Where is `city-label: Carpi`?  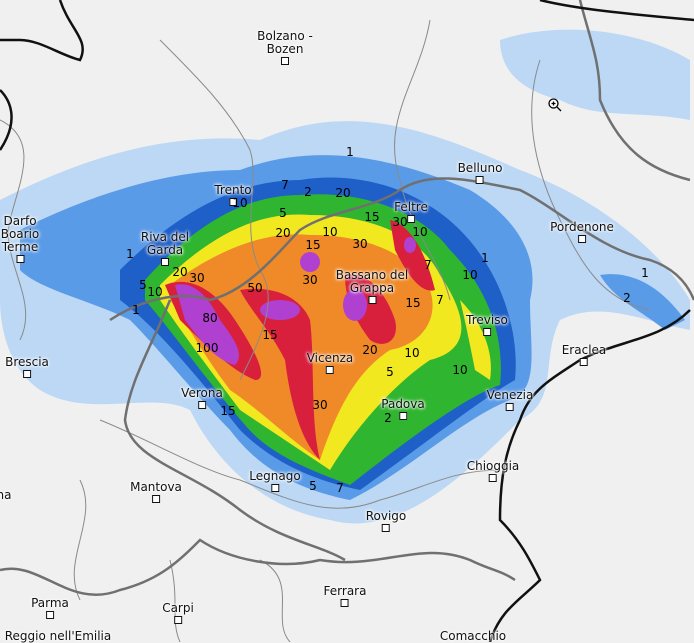
city-label: Carpi is located at coordinates (178, 613).